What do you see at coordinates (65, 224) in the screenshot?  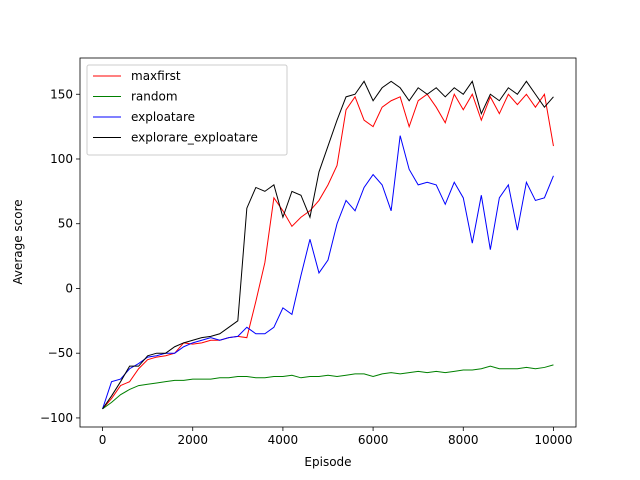 I see `y-tick-label: 50` at bounding box center [65, 224].